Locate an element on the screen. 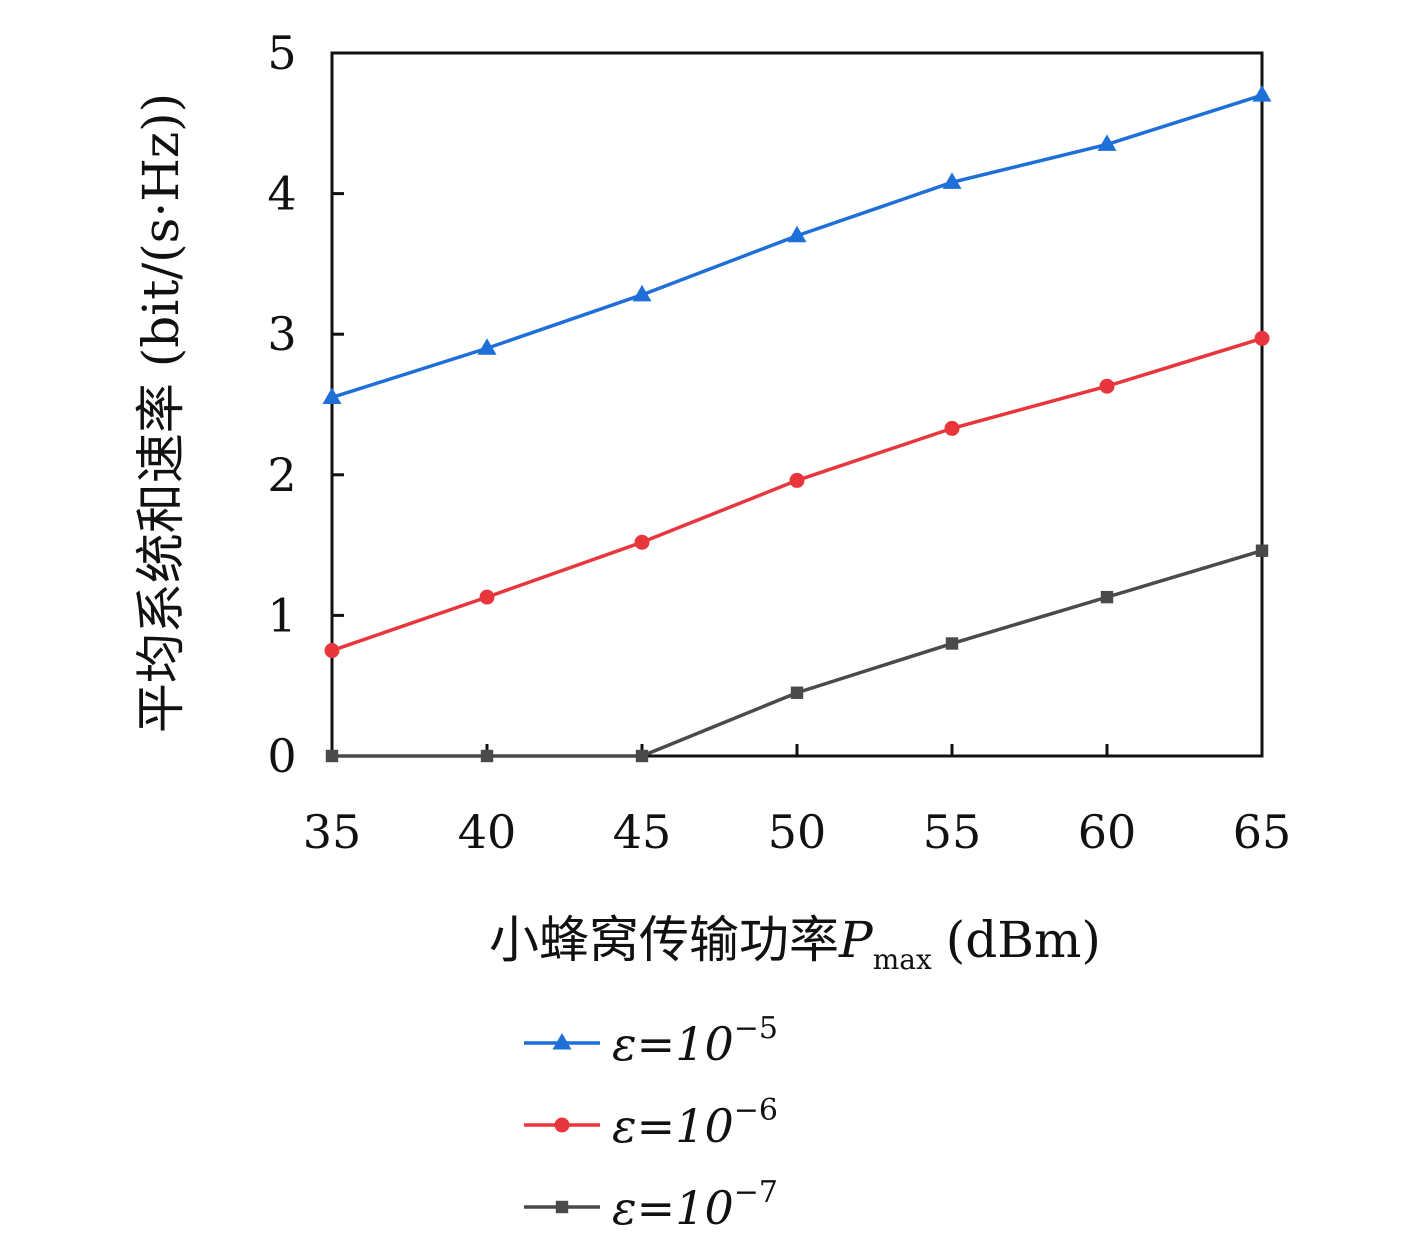  x-axis-title-subscript: max is located at coordinates (902, 959).